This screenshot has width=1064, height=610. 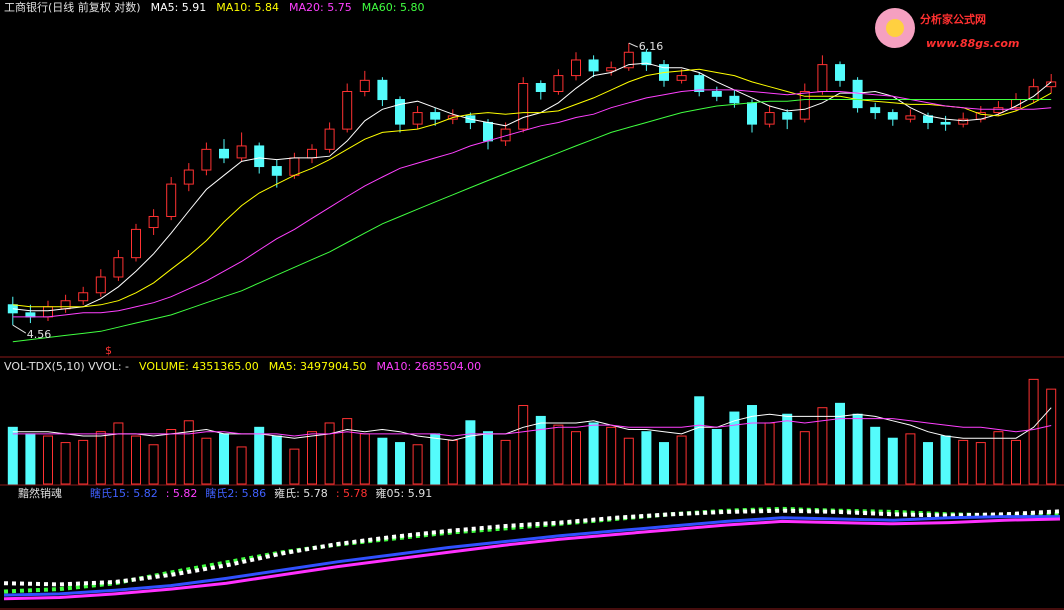 I want to click on low-pointer, so click(x=19, y=329).